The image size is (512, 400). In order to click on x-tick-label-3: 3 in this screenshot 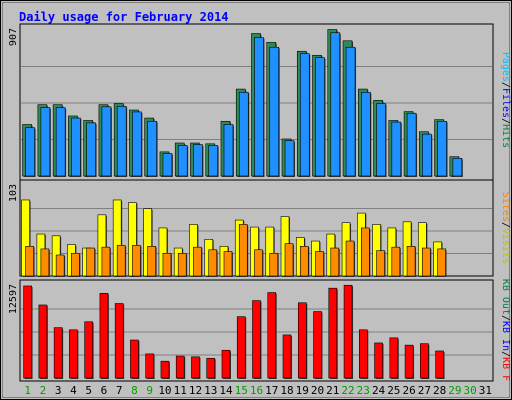, I will do `click(58, 390)`.